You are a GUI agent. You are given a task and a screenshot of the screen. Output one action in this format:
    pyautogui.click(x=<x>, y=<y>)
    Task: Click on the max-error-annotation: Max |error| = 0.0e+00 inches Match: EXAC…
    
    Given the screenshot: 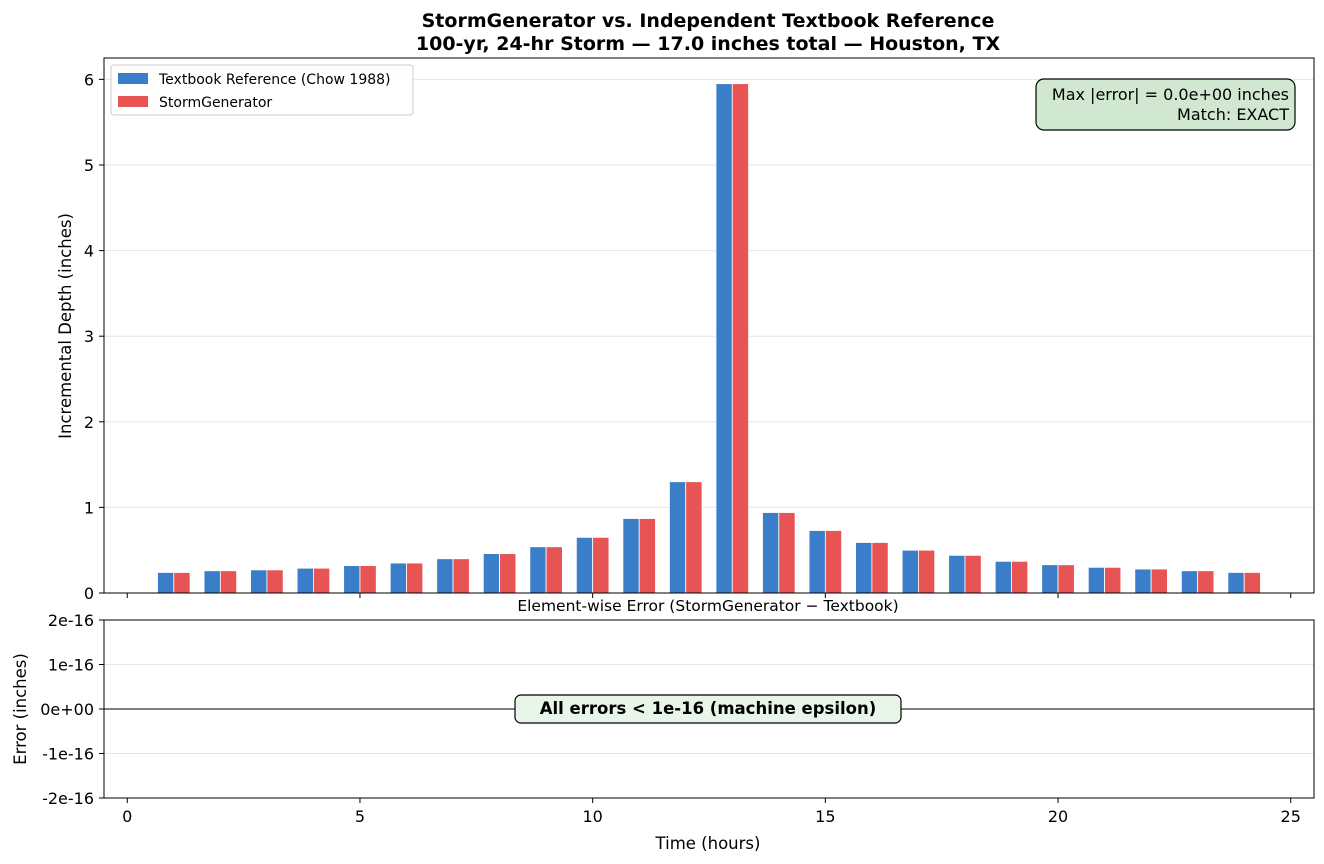 What is the action you would take?
    pyautogui.click(x=1165, y=104)
    